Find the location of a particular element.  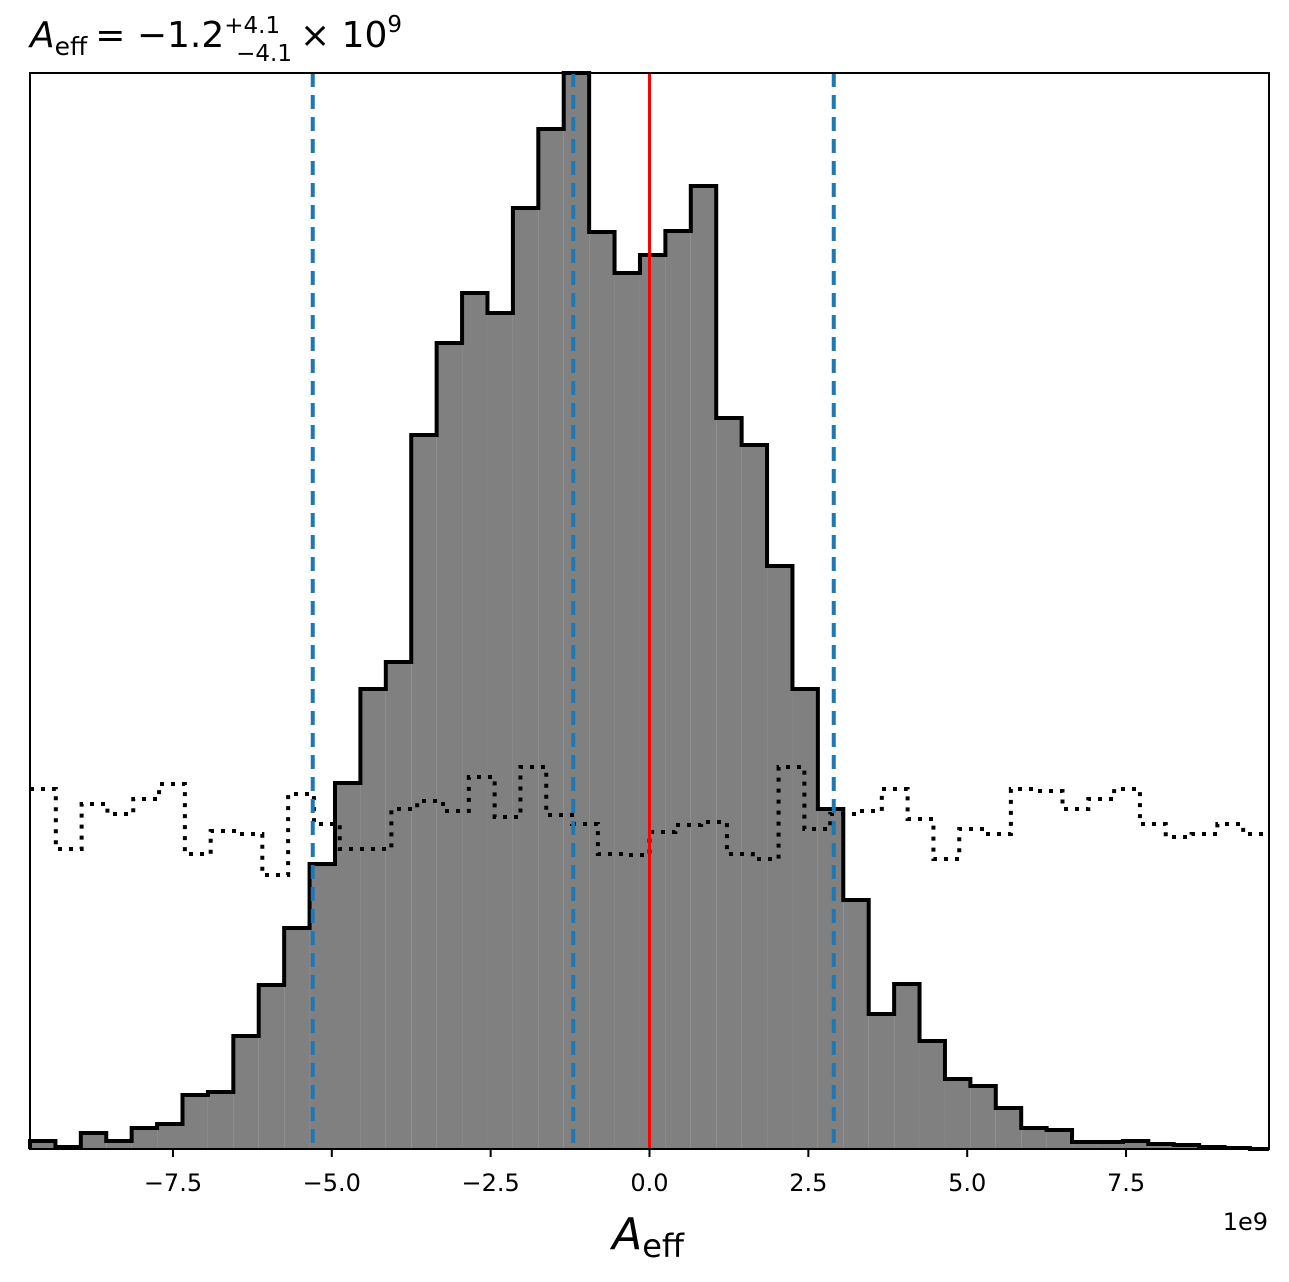

x-axis-label: Aeff is located at coordinates (647, 1237).